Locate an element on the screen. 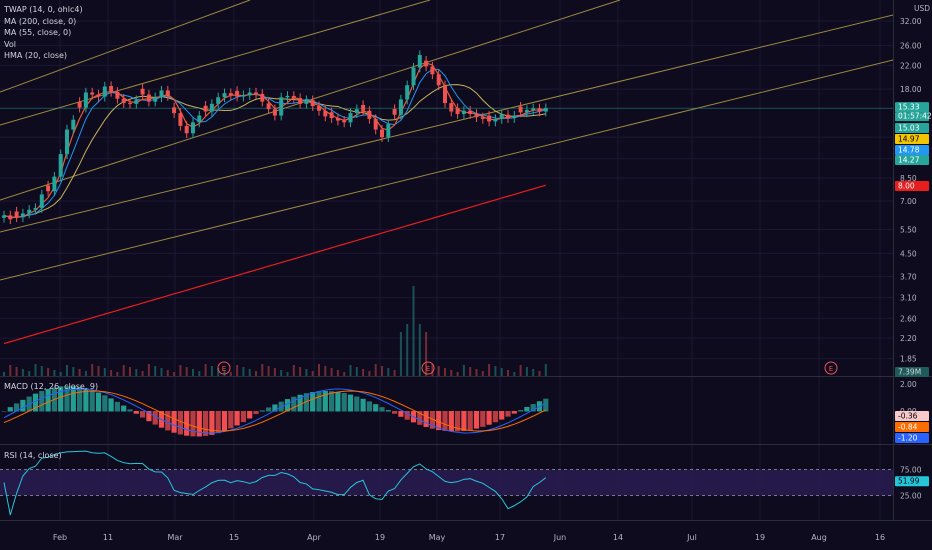 This screenshot has width=932, height=550. time-axis-label: 16 is located at coordinates (880, 537).